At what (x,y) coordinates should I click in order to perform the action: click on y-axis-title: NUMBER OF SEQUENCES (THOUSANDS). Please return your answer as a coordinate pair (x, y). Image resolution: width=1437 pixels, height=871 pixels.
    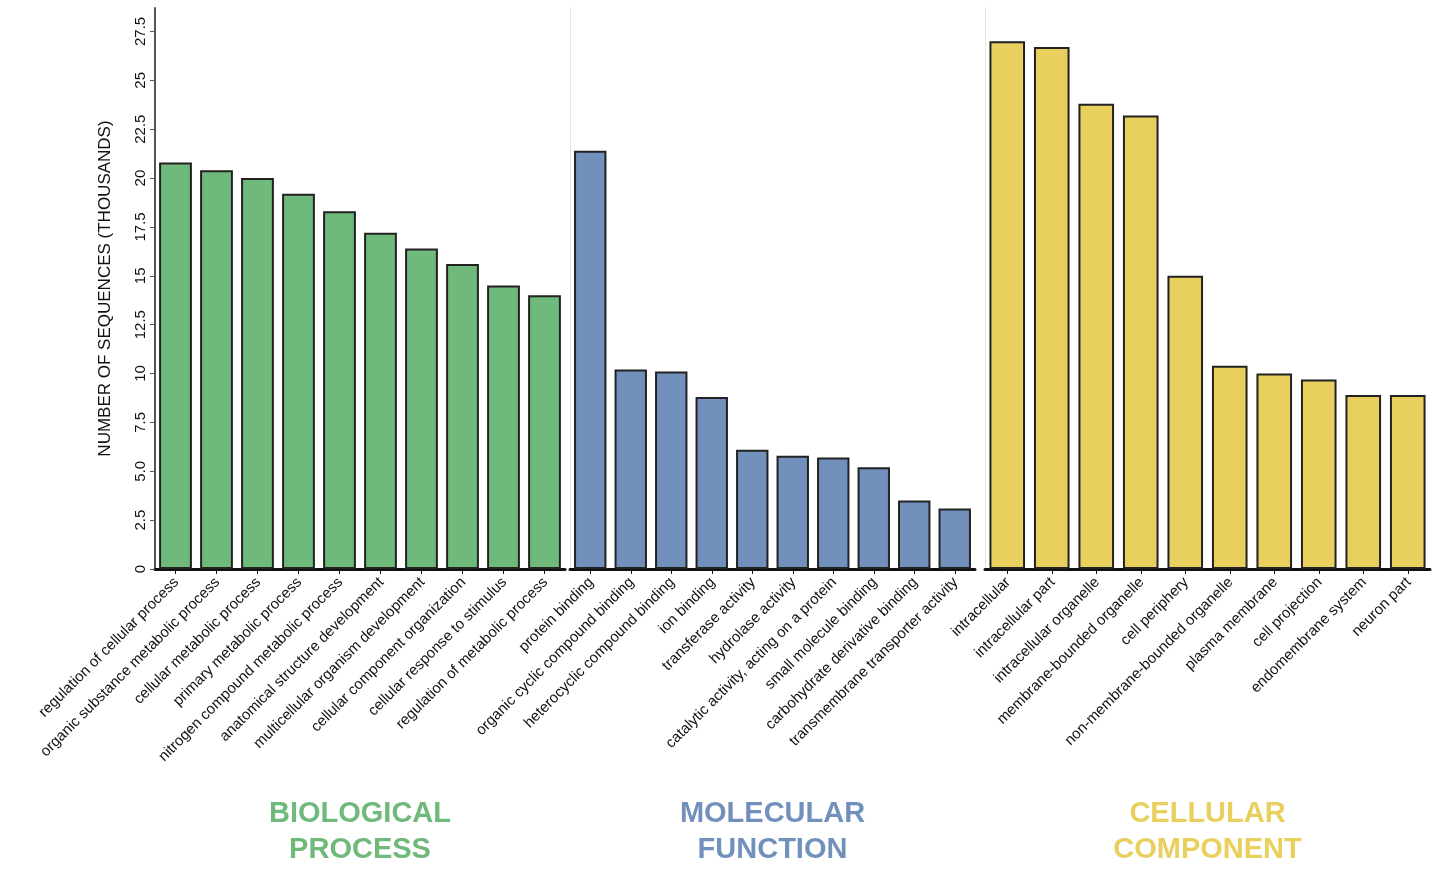
    Looking at the image, I should click on (104, 288).